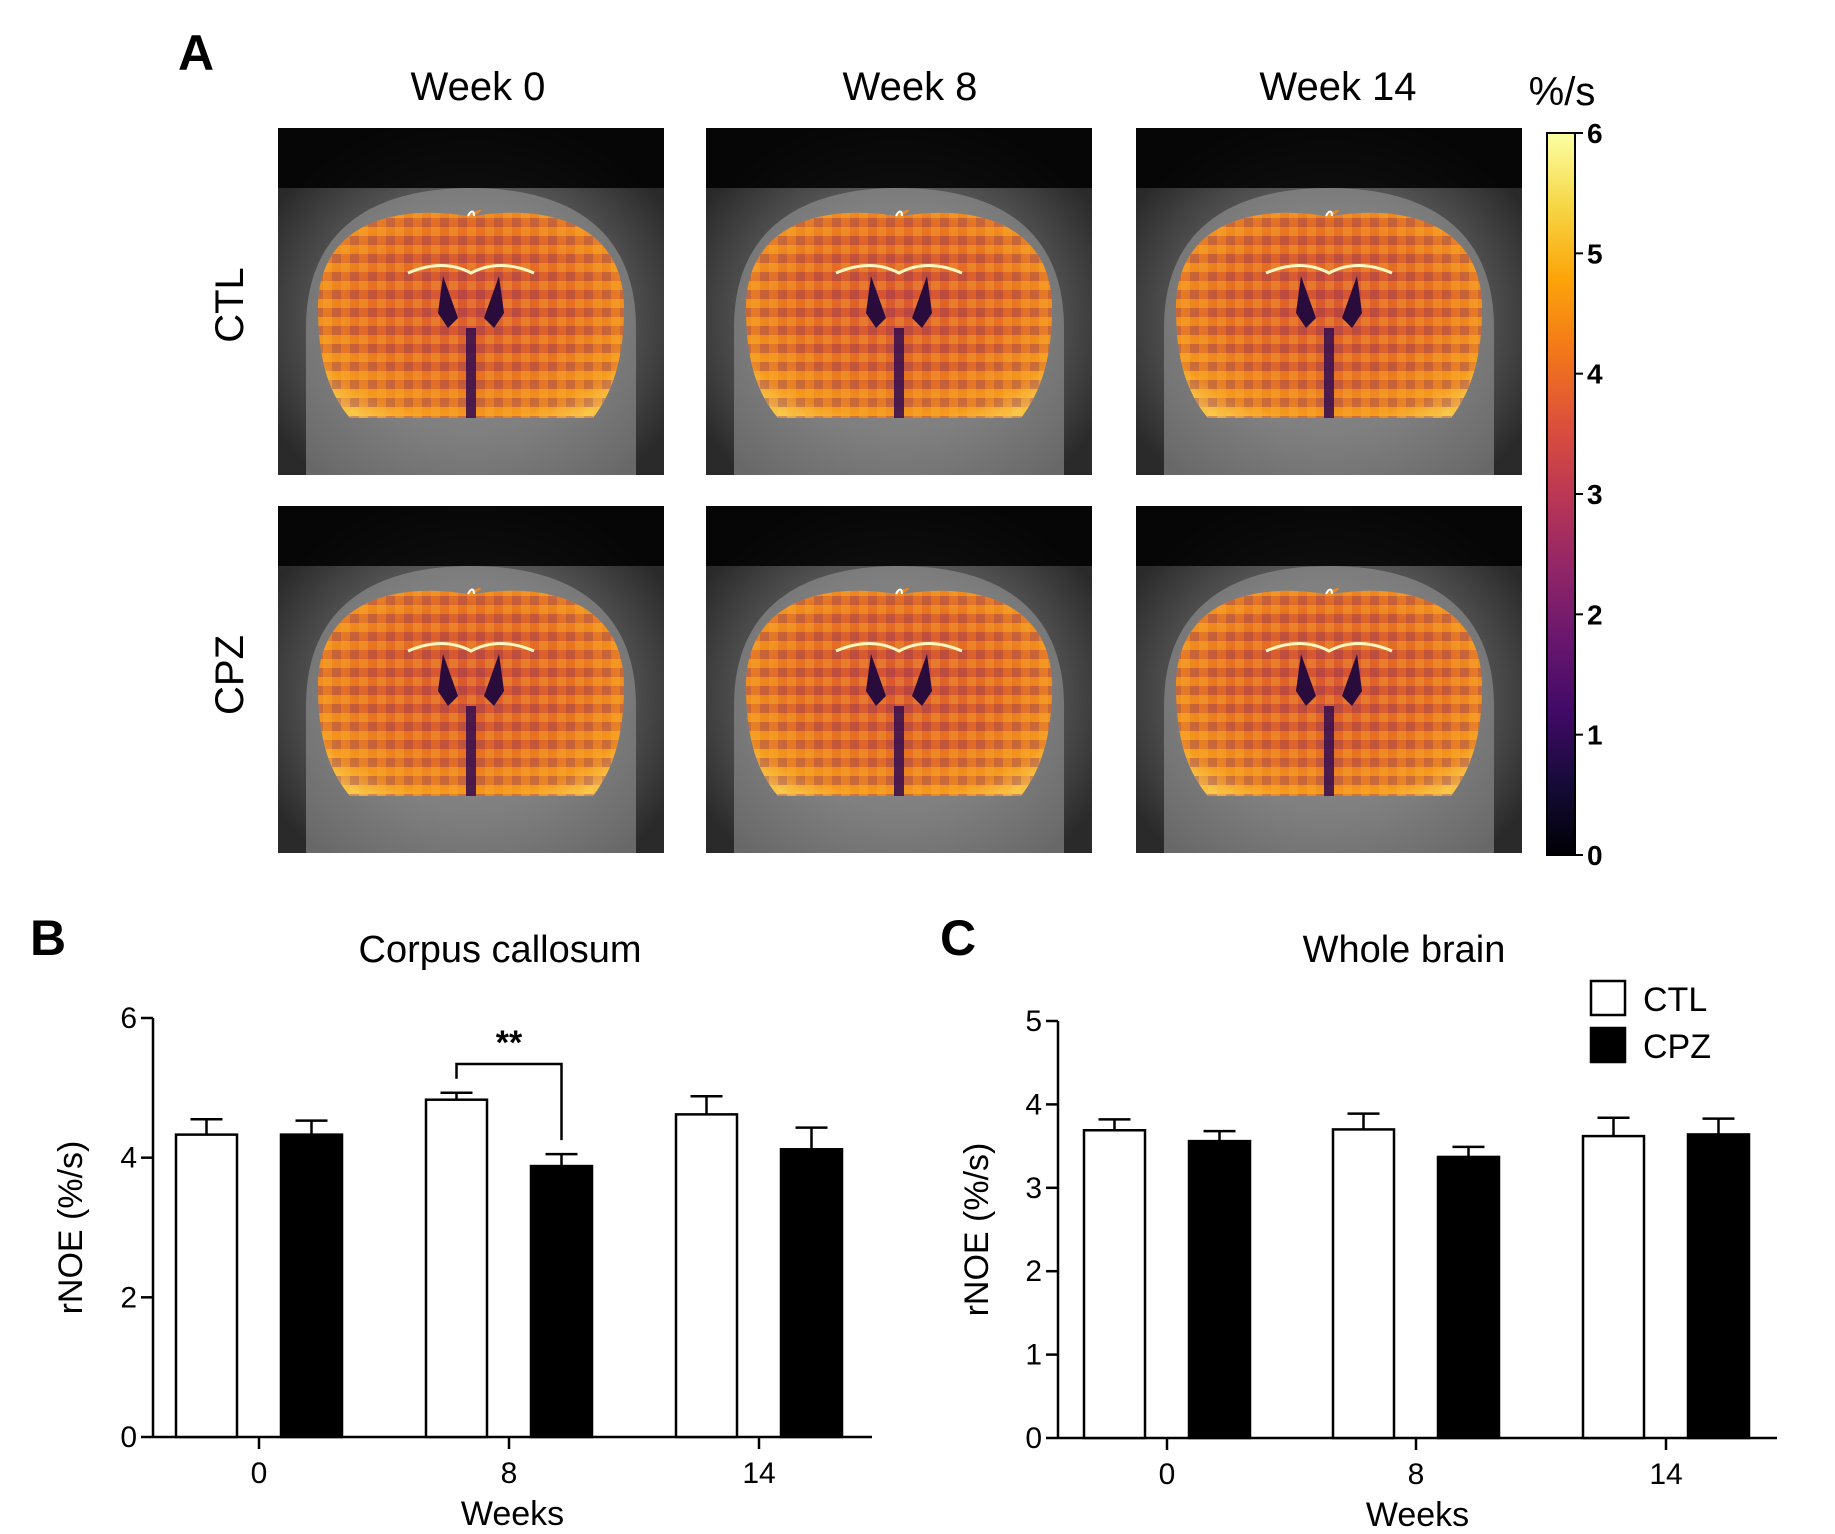 This screenshot has height=1534, width=1835. I want to click on panel-label-b: B, so click(48, 938).